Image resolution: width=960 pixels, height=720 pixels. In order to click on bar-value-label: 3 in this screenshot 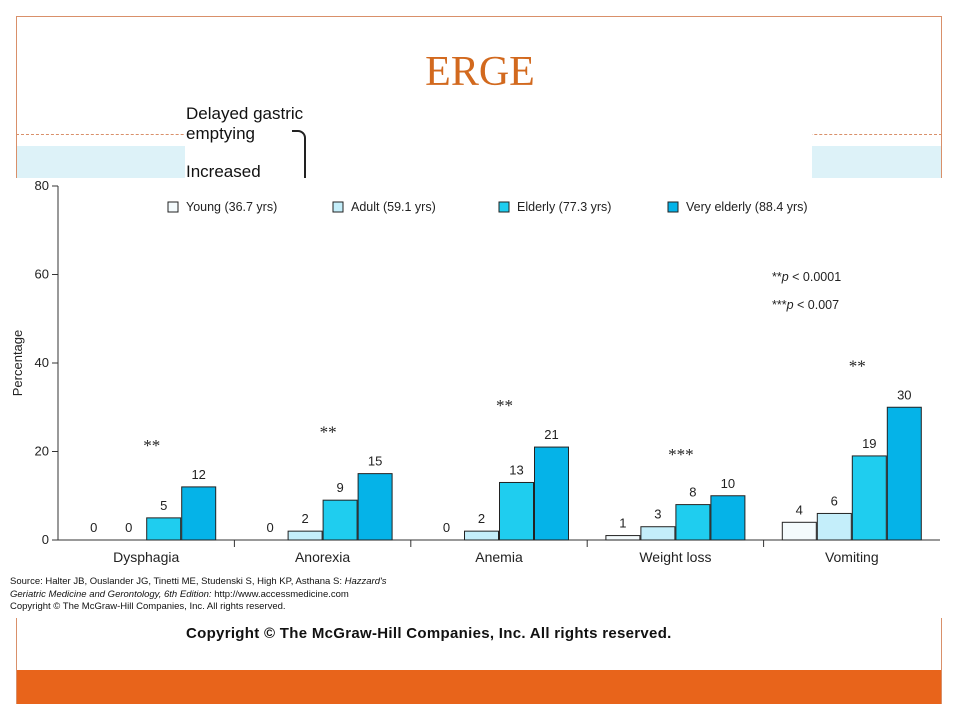, I will do `click(657, 514)`.